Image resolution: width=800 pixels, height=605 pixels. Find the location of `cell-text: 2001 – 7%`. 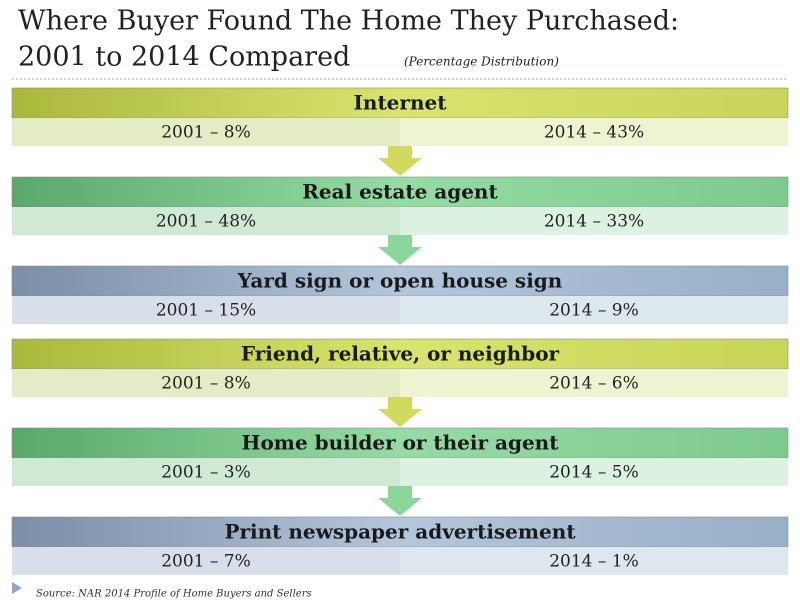

cell-text: 2001 – 7% is located at coordinates (206, 562).